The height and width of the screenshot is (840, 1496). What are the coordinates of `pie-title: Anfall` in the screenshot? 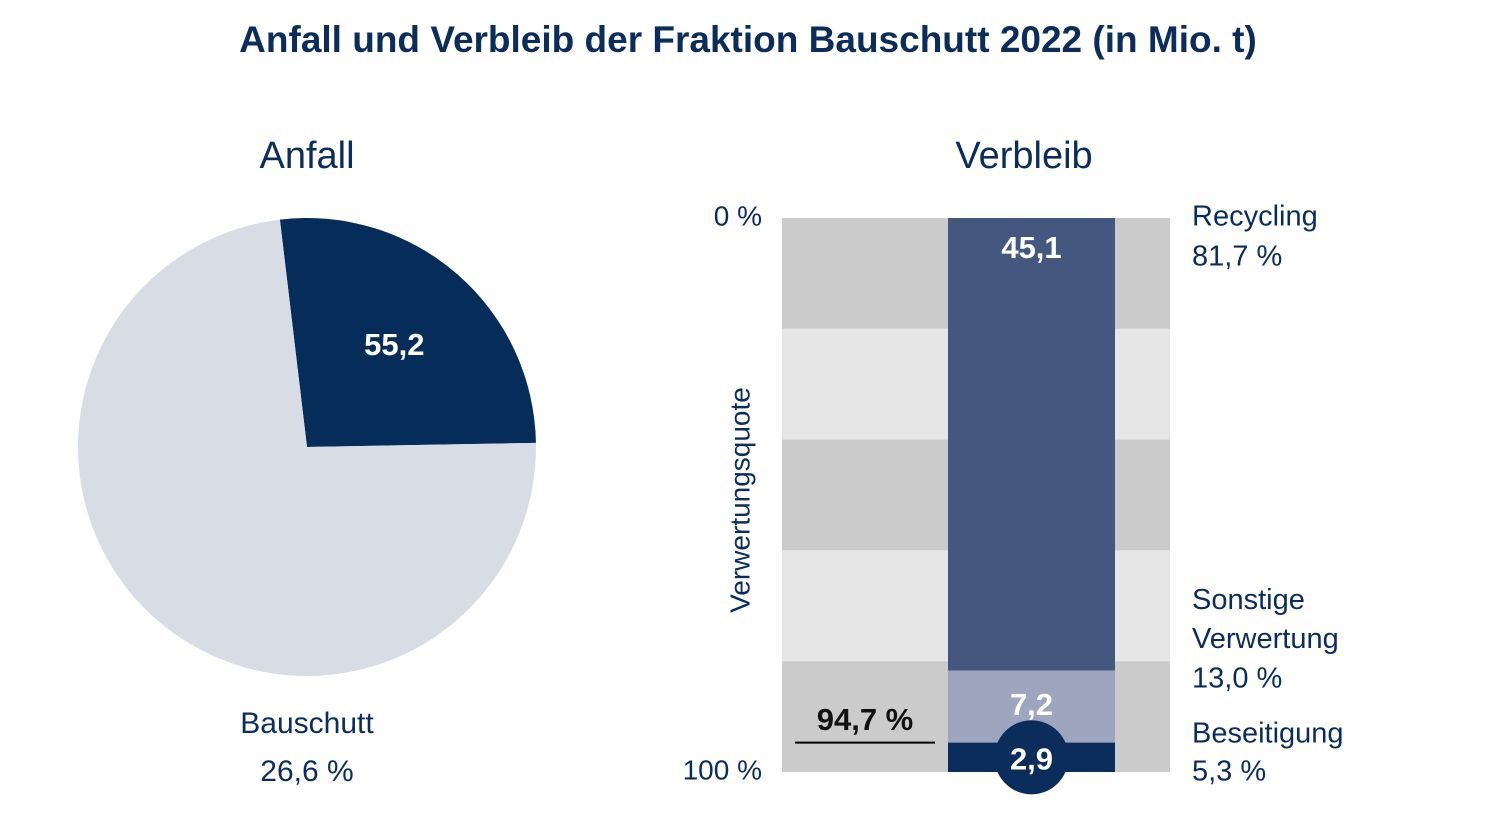 It's located at (306, 156).